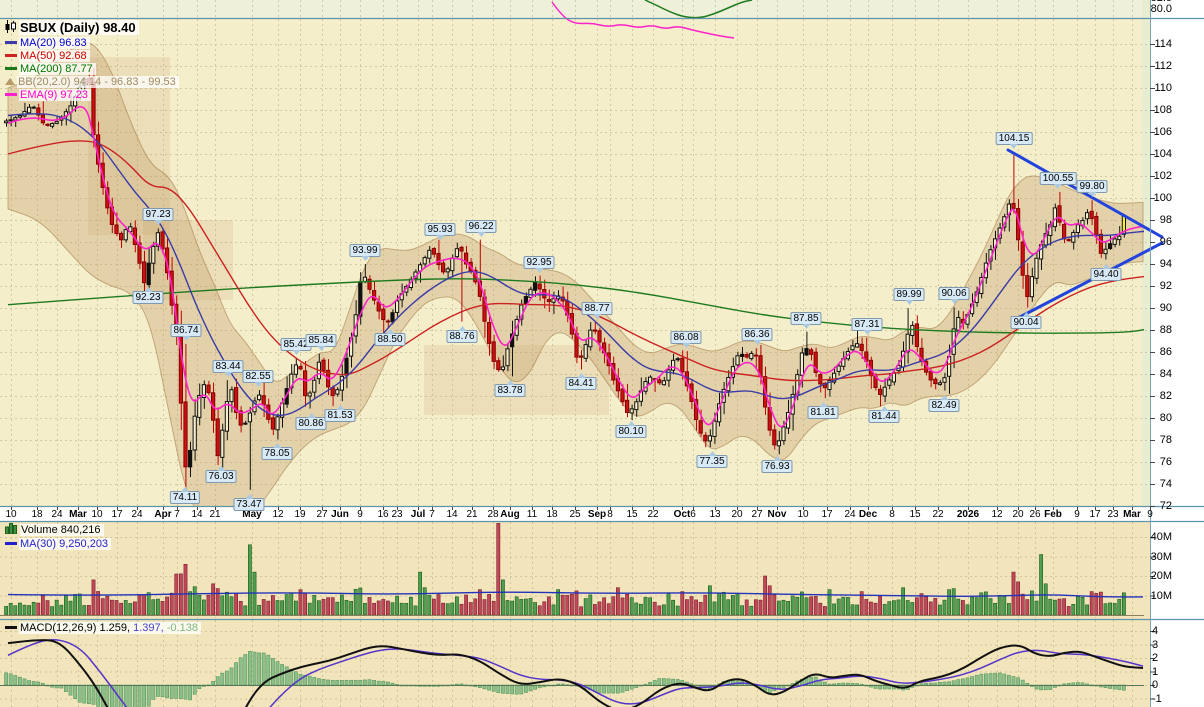  What do you see at coordinates (572, 672) in the screenshot?
I see `macd-panel` at bounding box center [572, 672].